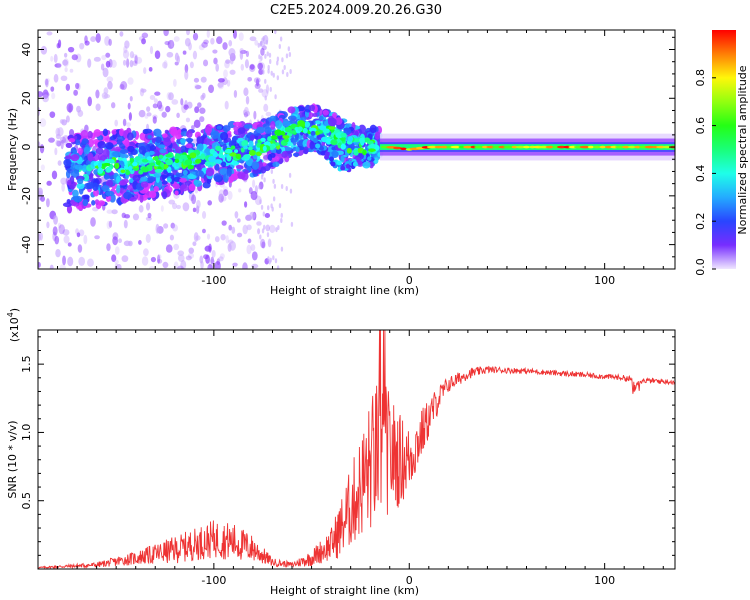 This screenshot has height=600, width=750. I want to click on x-tick-label: -100, so click(213, 280).